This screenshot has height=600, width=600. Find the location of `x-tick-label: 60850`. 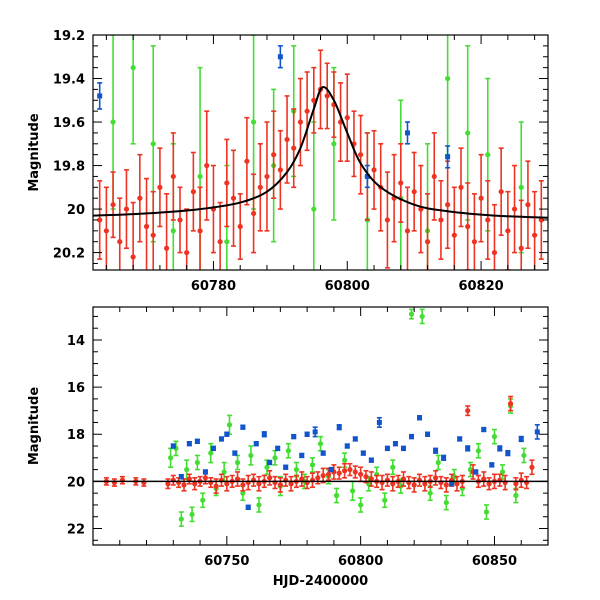

x-tick-label: 60850 is located at coordinates (494, 561).